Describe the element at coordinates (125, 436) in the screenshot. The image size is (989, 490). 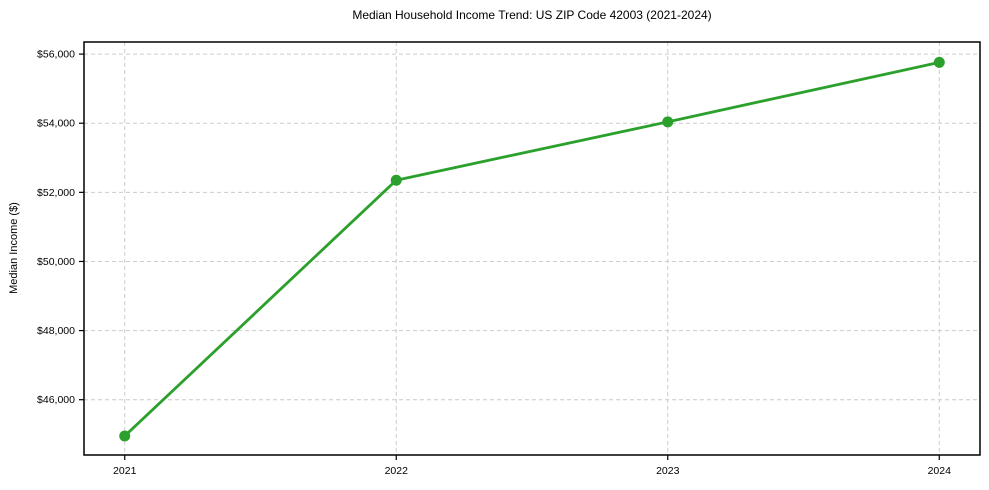
I see `data-point-2021` at that location.